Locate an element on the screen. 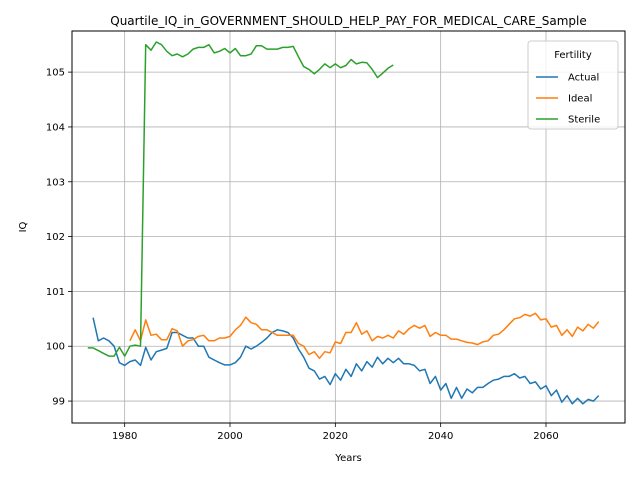  y-tick-label: 100 is located at coordinates (55, 347).